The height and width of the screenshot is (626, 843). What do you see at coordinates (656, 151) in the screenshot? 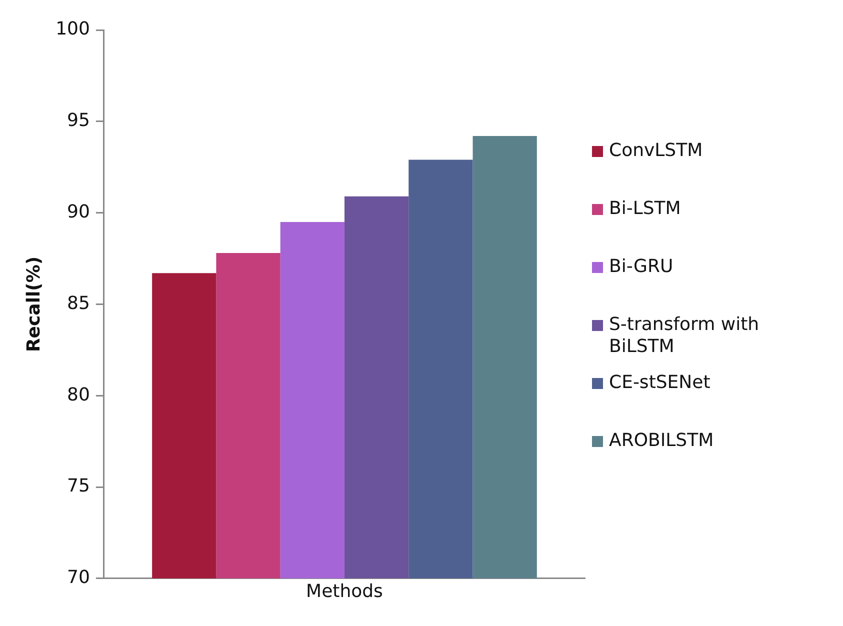
I see `legend-label: ConvLSTM` at bounding box center [656, 151].